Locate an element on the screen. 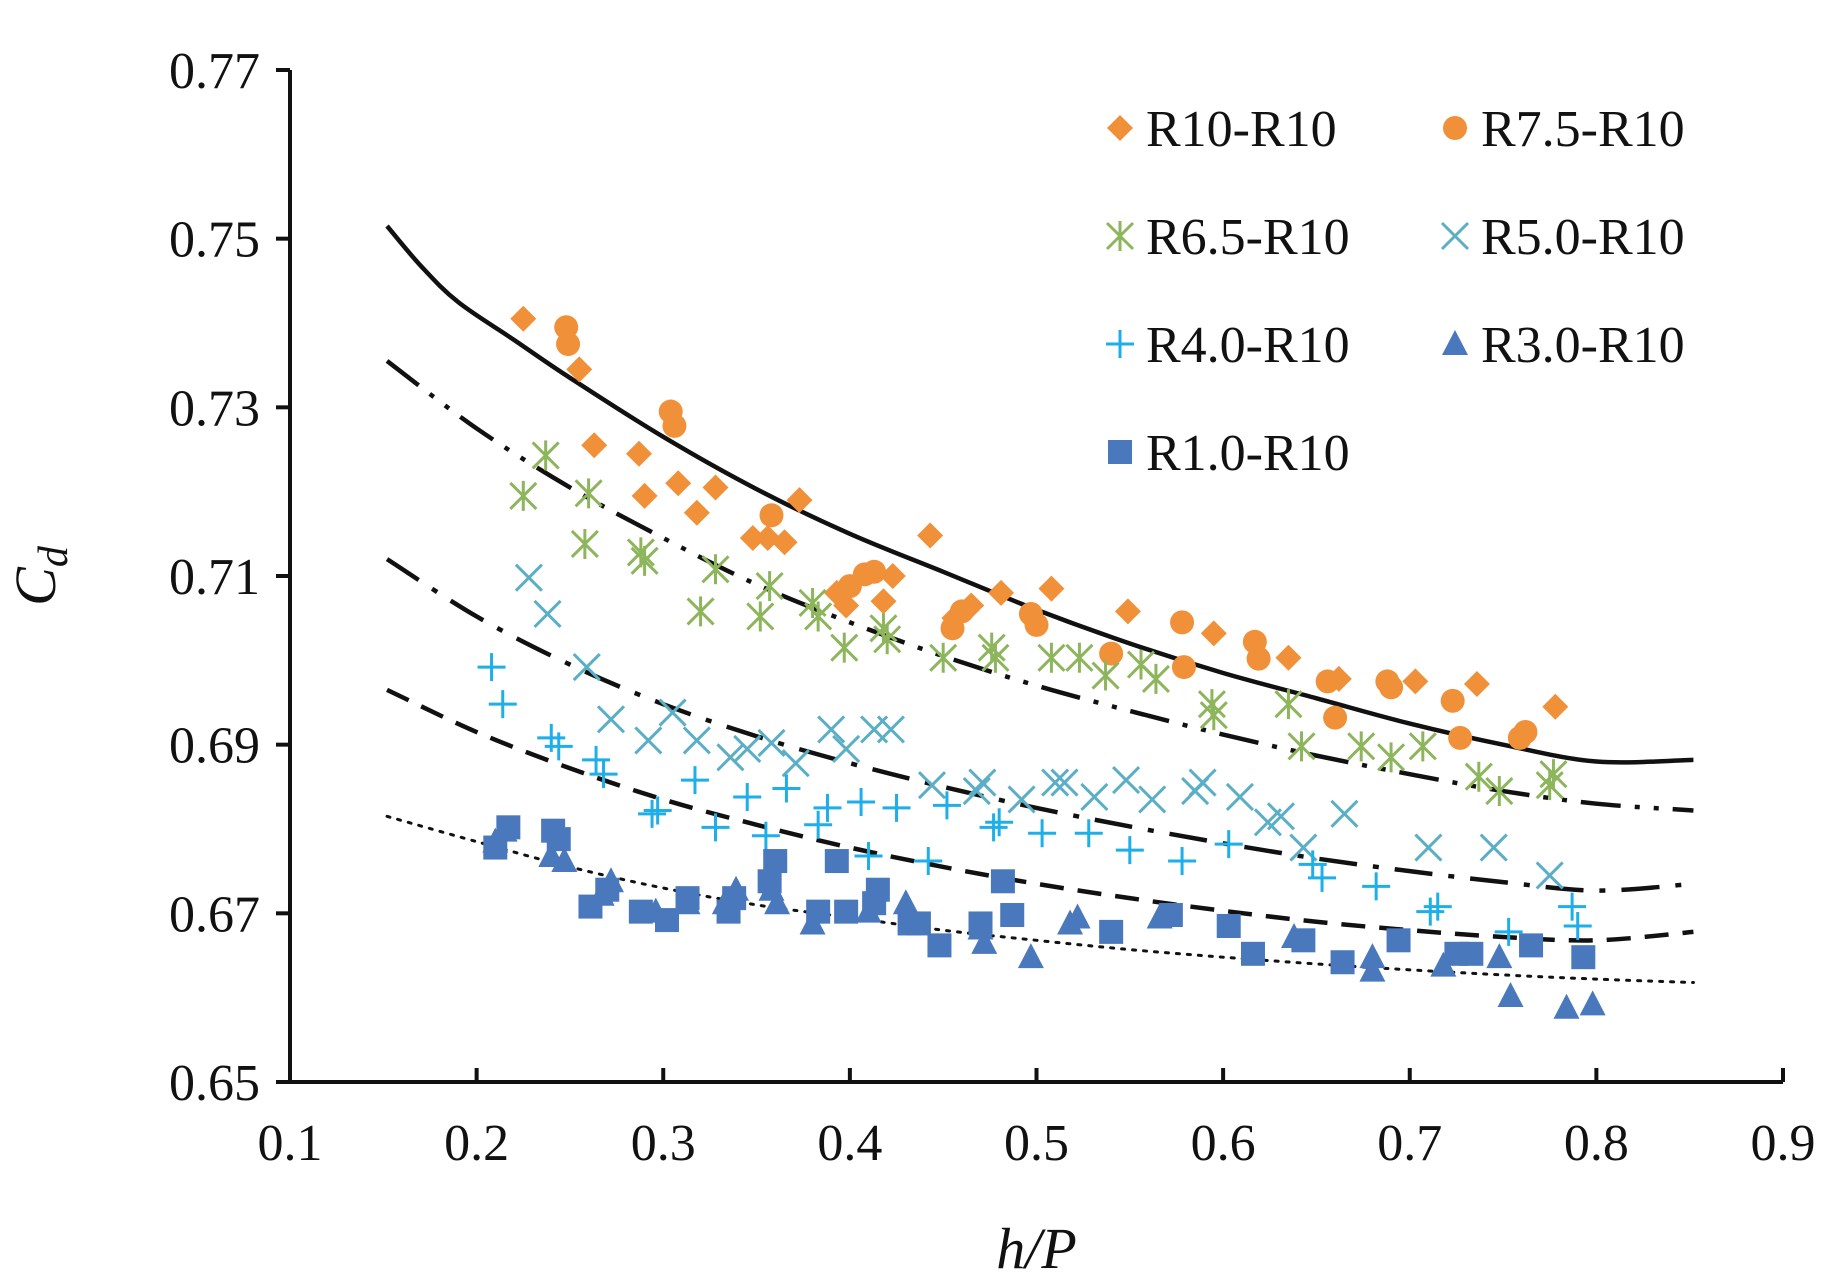 The width and height of the screenshot is (1822, 1285). legend-marker-r1-0-r10 is located at coordinates (1120, 452).